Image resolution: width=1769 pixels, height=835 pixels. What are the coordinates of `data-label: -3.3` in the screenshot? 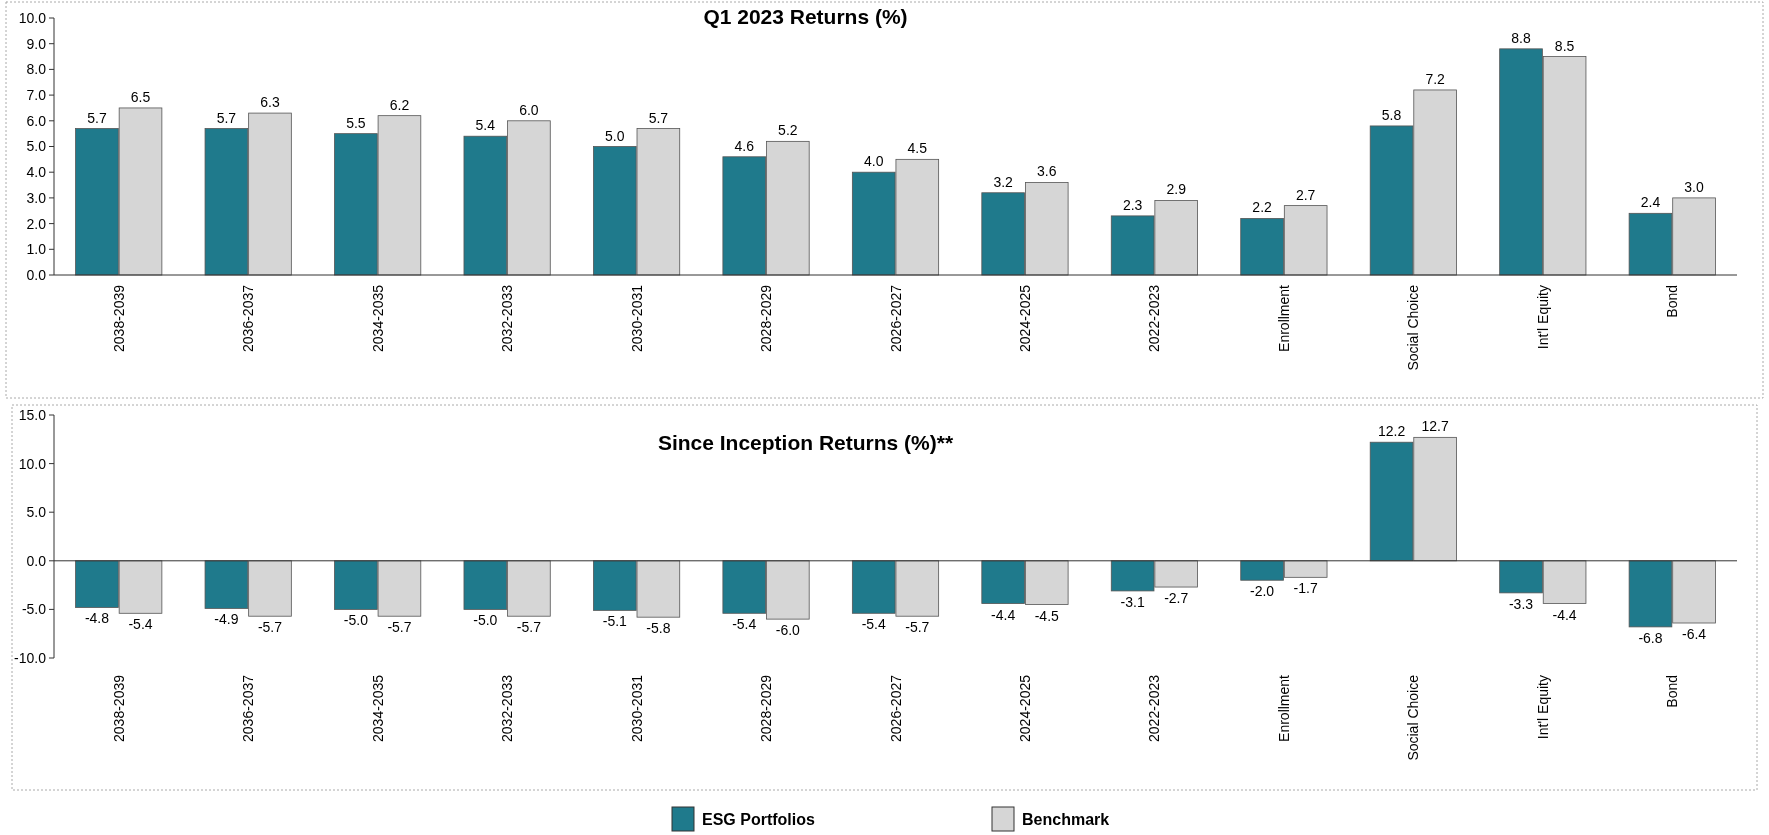 It's located at (1521, 603).